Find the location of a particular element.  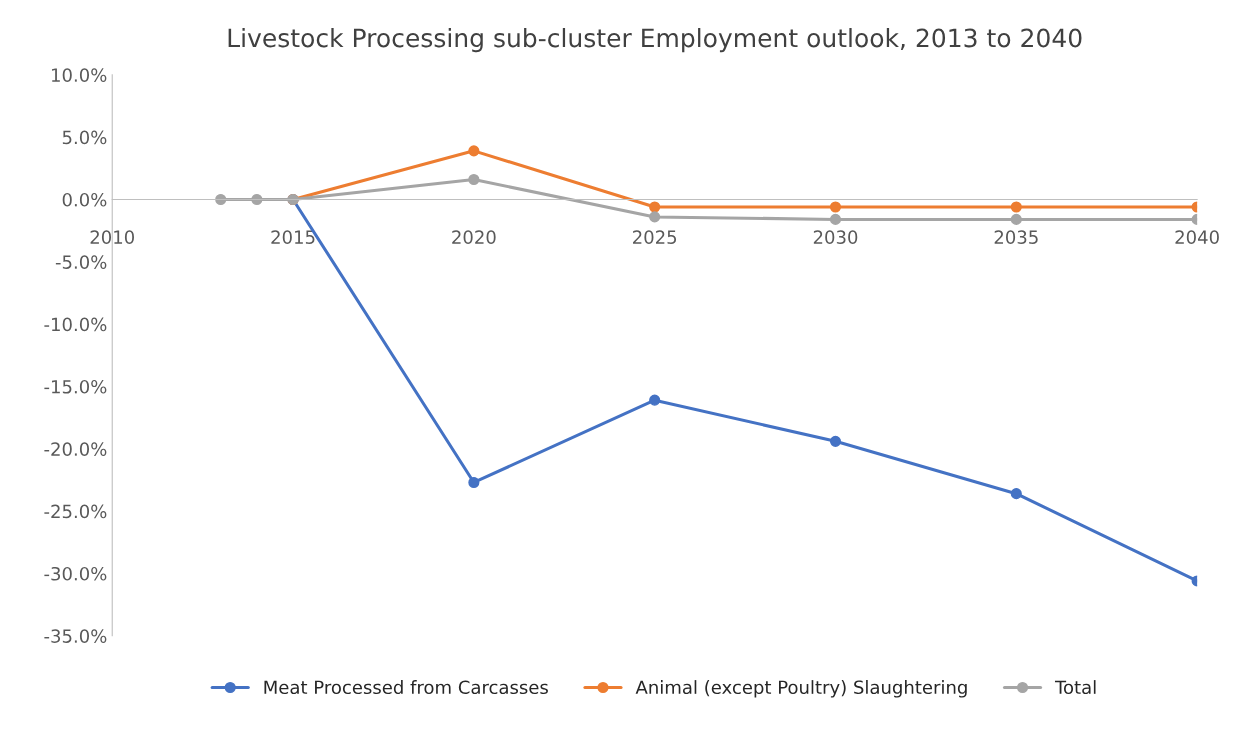

x-tick-label: 2020 is located at coordinates (474, 237).